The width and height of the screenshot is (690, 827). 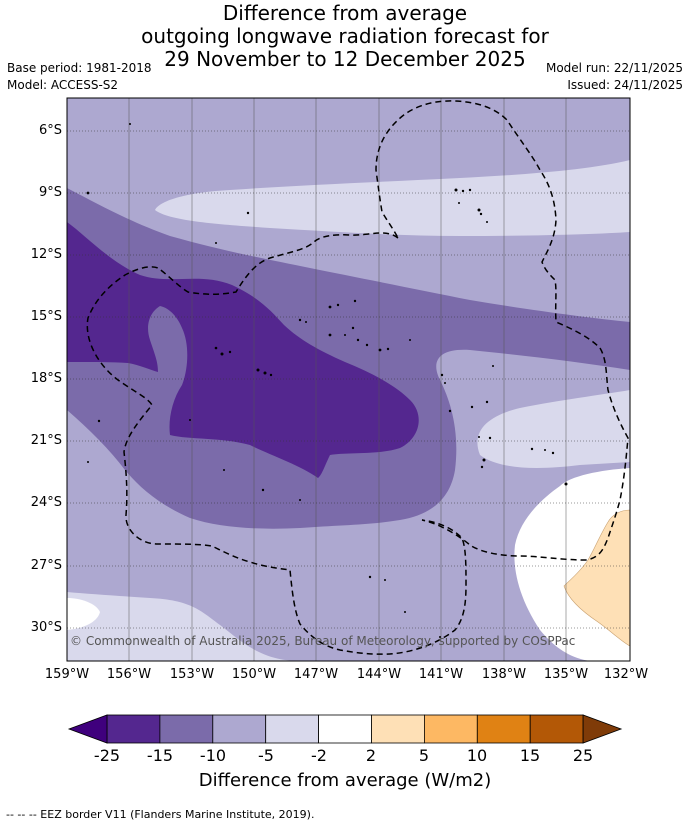 What do you see at coordinates (213, 755) in the screenshot?
I see `colorbar-tick: -10` at bounding box center [213, 755].